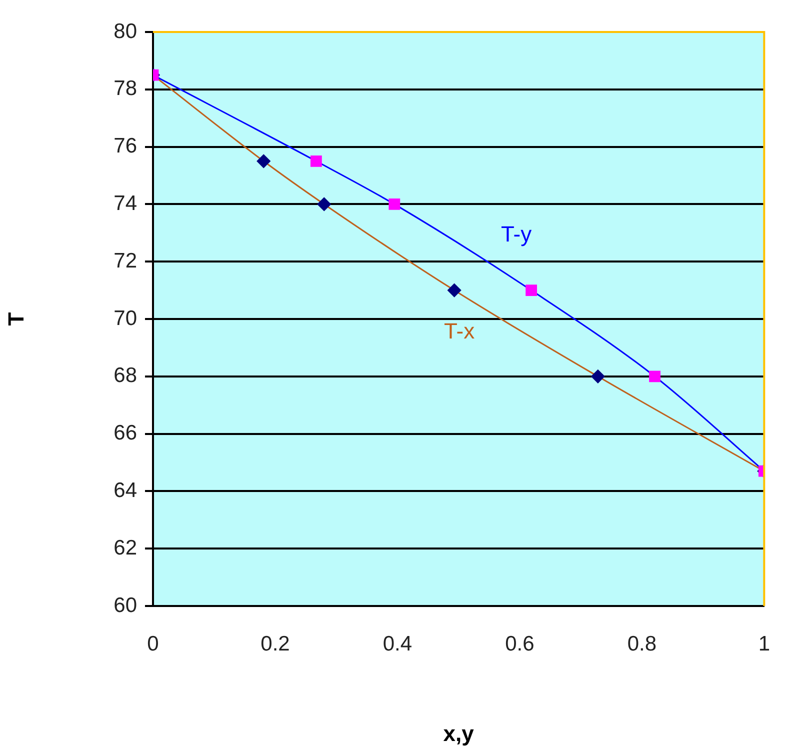 This screenshot has height=752, width=788. Describe the element at coordinates (397, 644) in the screenshot. I see `x-tick-label: 0.4` at that location.